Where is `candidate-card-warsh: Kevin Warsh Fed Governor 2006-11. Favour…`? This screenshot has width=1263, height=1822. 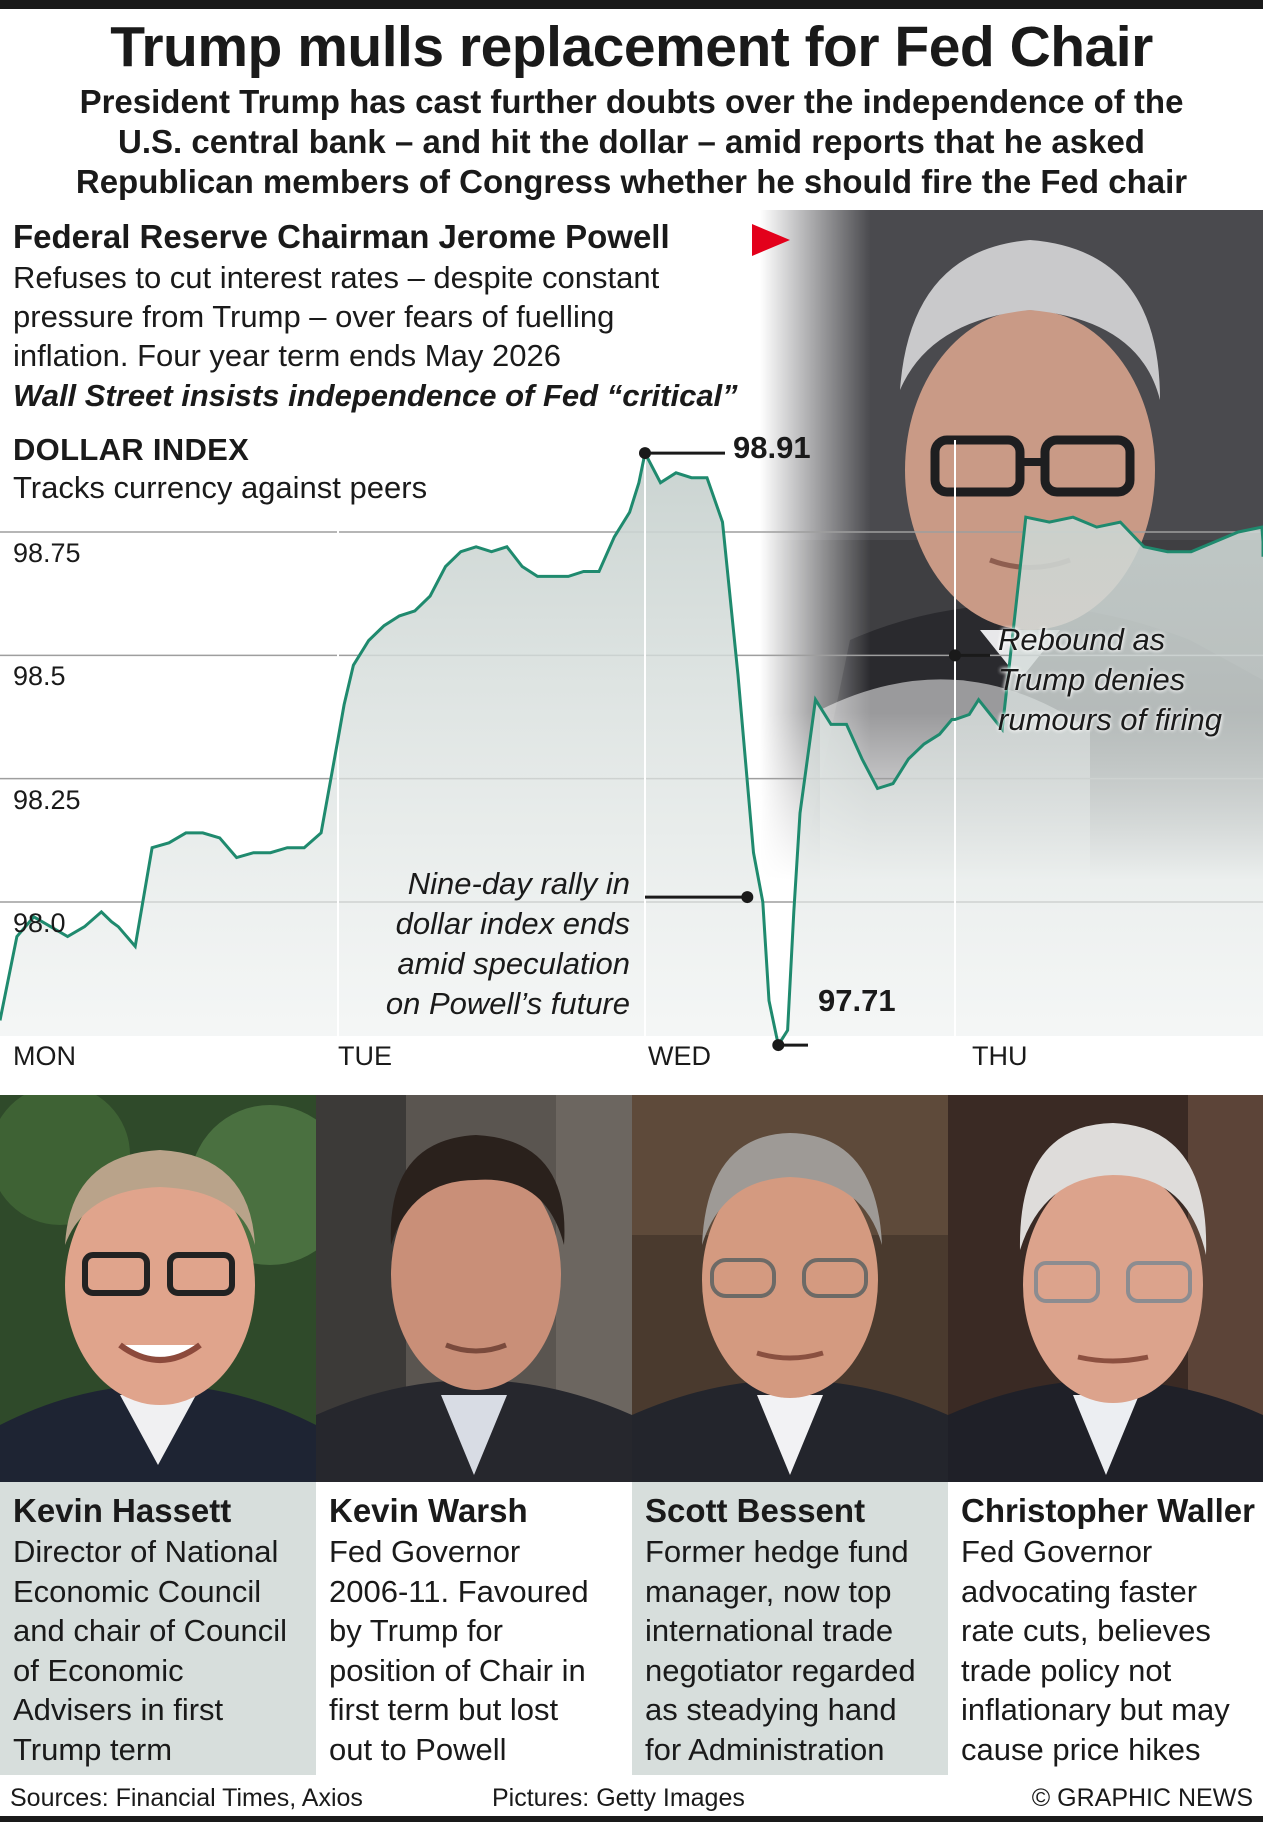 candidate-card-warsh: Kevin Warsh Fed Governor 2006-11. Favour… is located at coordinates (474, 1435).